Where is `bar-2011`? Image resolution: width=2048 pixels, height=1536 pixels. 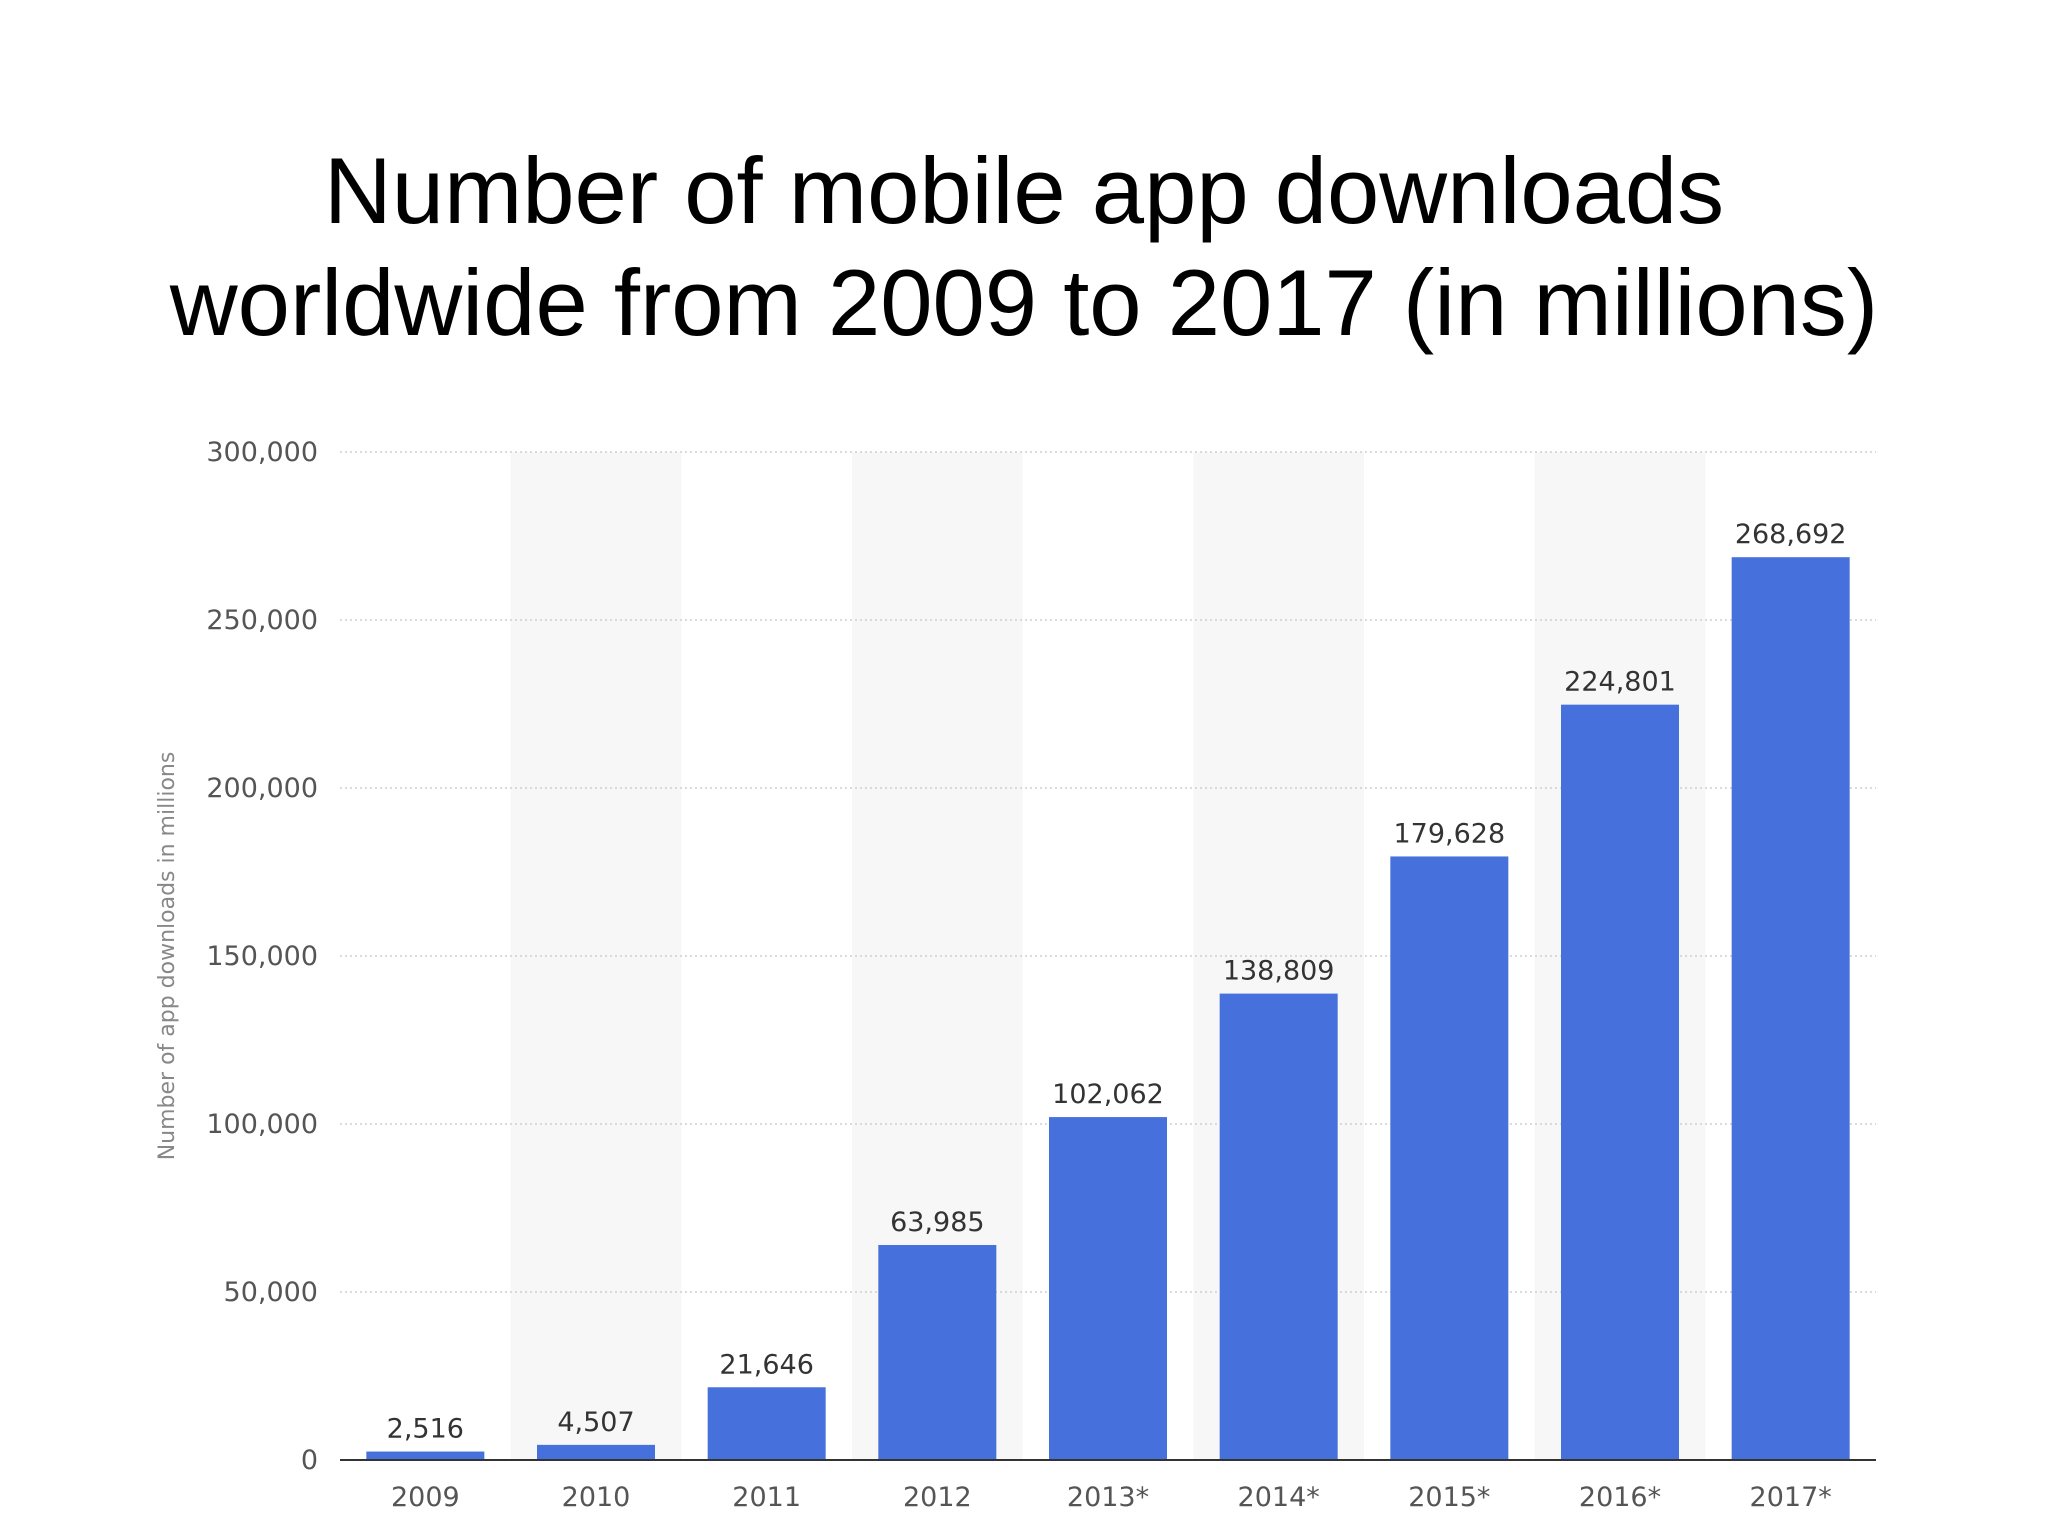
bar-2011 is located at coordinates (766, 1423).